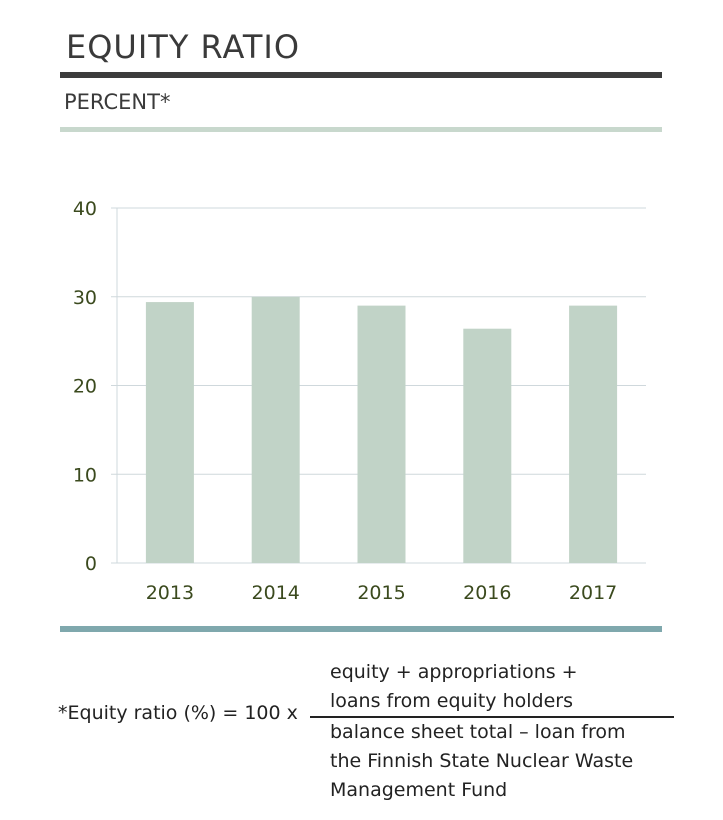  What do you see at coordinates (170, 593) in the screenshot?
I see `x-tick-label: 2013` at bounding box center [170, 593].